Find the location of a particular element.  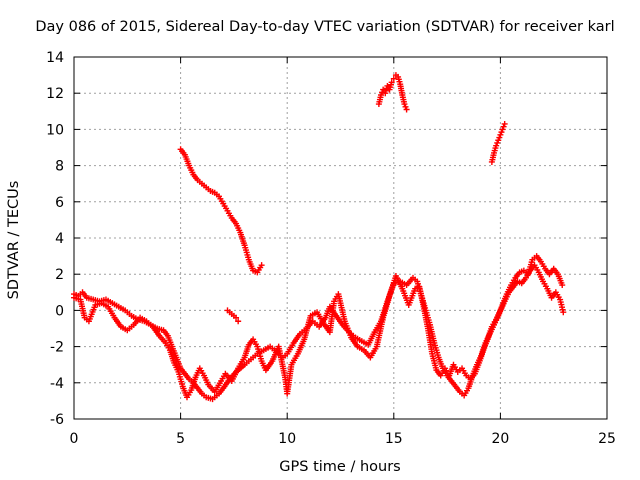

y-axis-label: SDTVAR / TECUs is located at coordinates (14, 240).